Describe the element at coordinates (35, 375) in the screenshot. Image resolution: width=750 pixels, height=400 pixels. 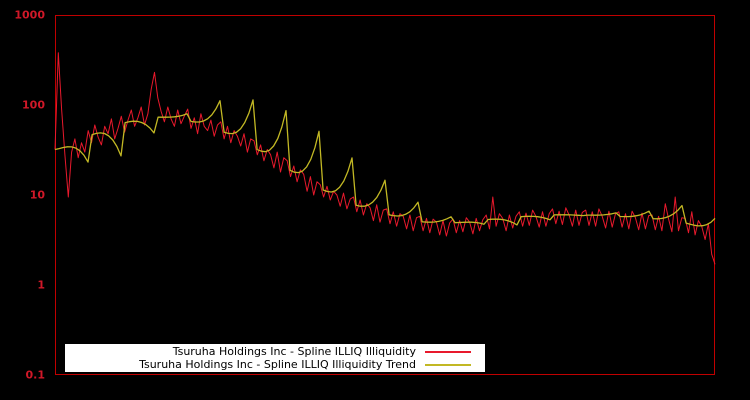
I see `y-tick-label: 0.1` at that location.